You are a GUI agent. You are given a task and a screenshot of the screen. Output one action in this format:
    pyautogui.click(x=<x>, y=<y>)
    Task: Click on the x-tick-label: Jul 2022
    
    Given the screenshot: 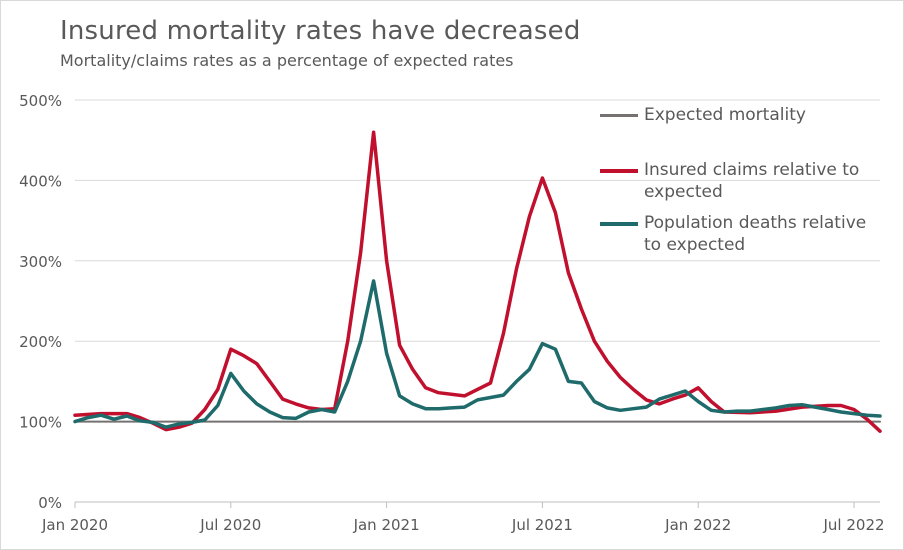 What is the action you would take?
    pyautogui.click(x=854, y=525)
    